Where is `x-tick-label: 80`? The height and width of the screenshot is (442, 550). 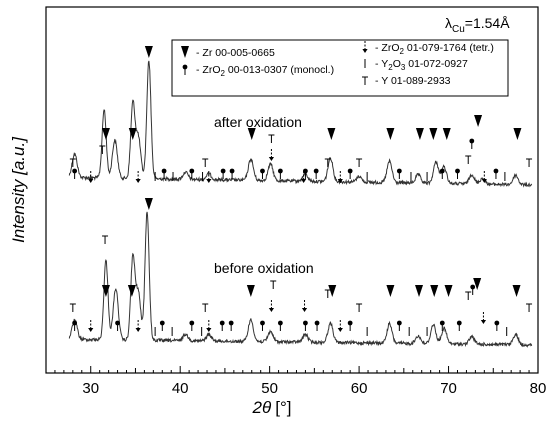 x-tick-label: 80 is located at coordinates (538, 388).